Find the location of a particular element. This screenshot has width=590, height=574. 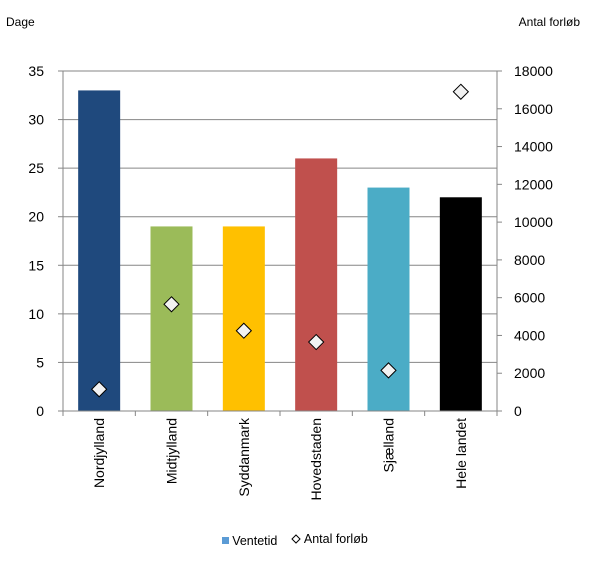

right-axis-tick-label: 18000 is located at coordinates (533, 71).